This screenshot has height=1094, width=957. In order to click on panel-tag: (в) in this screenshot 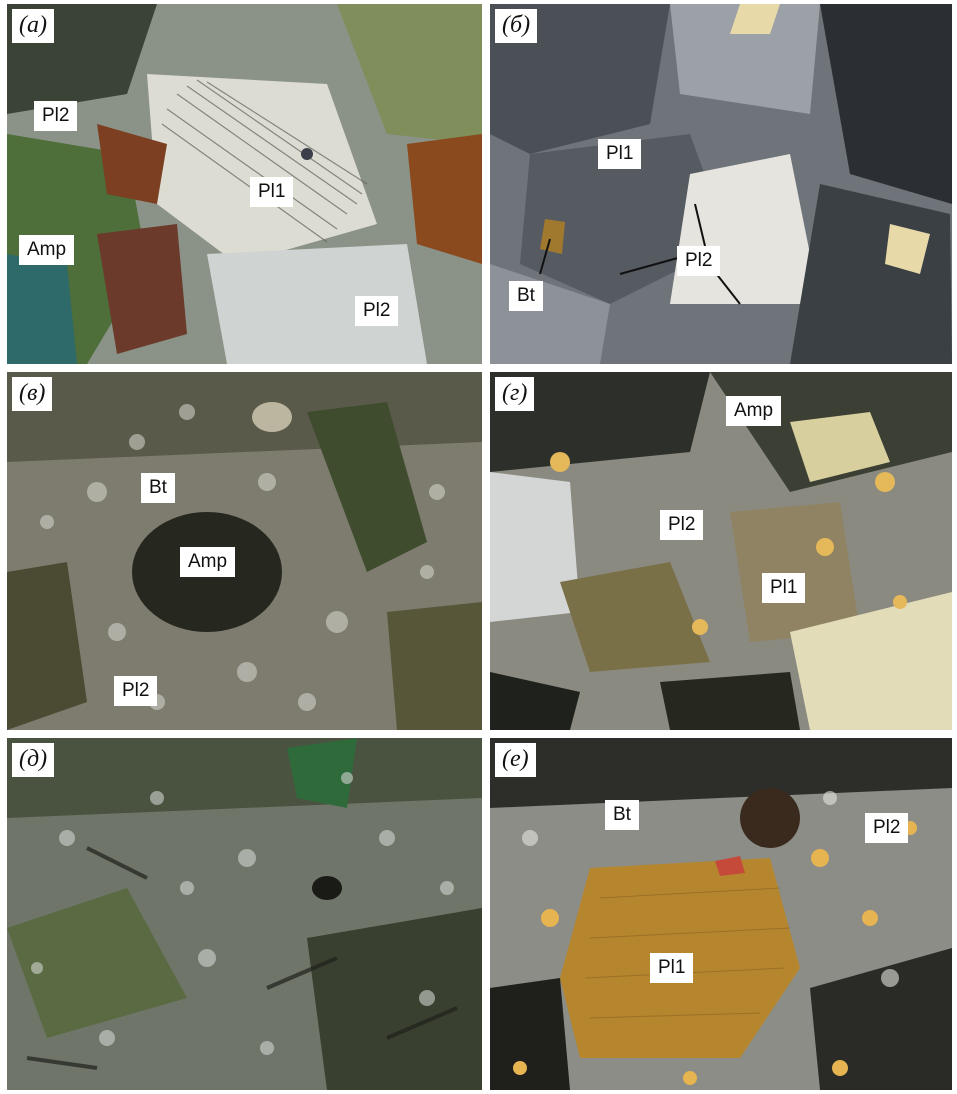, I will do `click(32, 394)`.